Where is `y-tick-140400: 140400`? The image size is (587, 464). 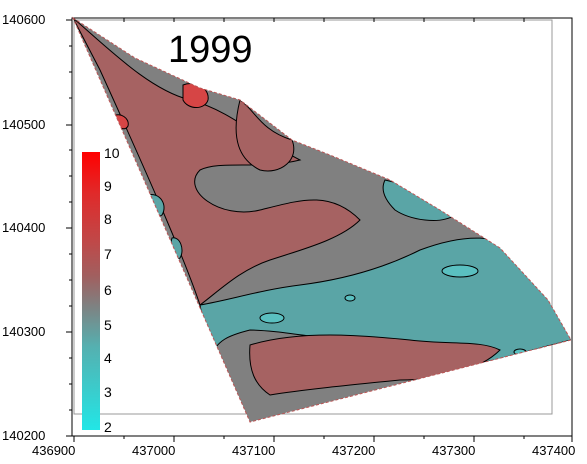 y-tick-140400: 140400 is located at coordinates (23, 227).